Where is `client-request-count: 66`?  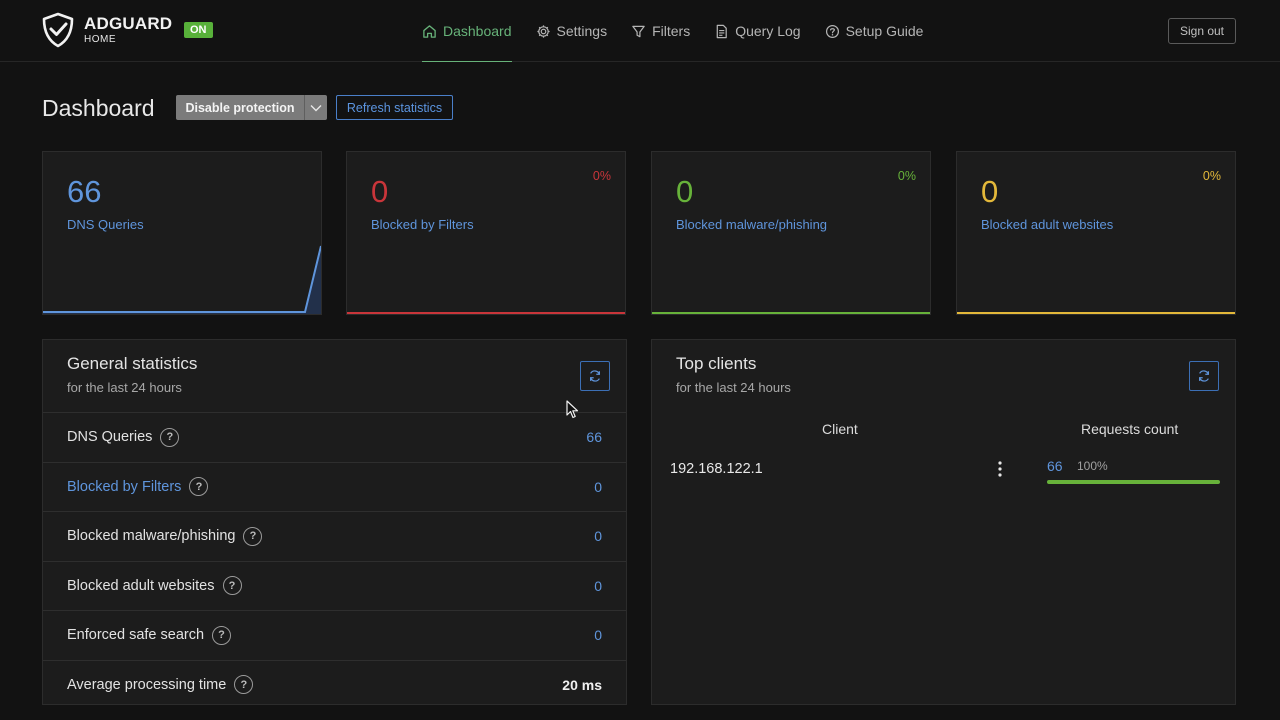 client-request-count: 66 is located at coordinates (1055, 466).